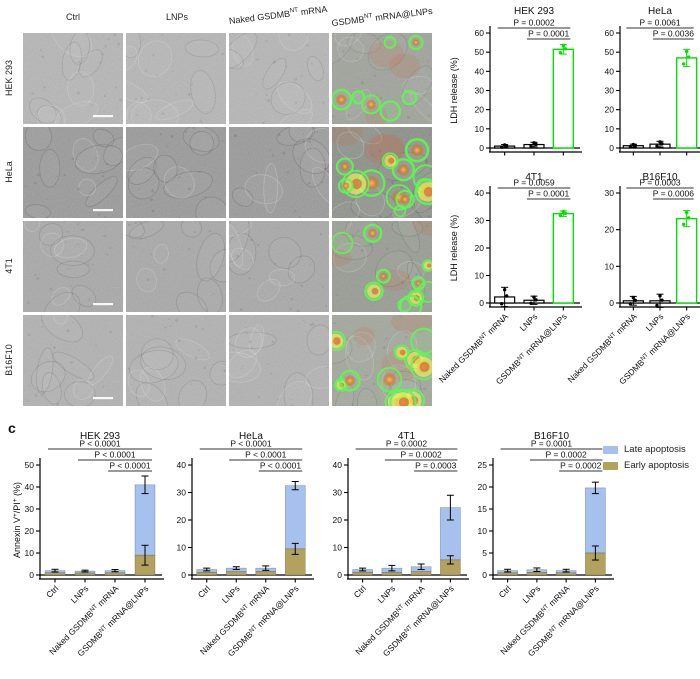 The width and height of the screenshot is (700, 679). Describe the element at coordinates (279, 172) in the screenshot. I see `micro-image-hela-col2` at that location.